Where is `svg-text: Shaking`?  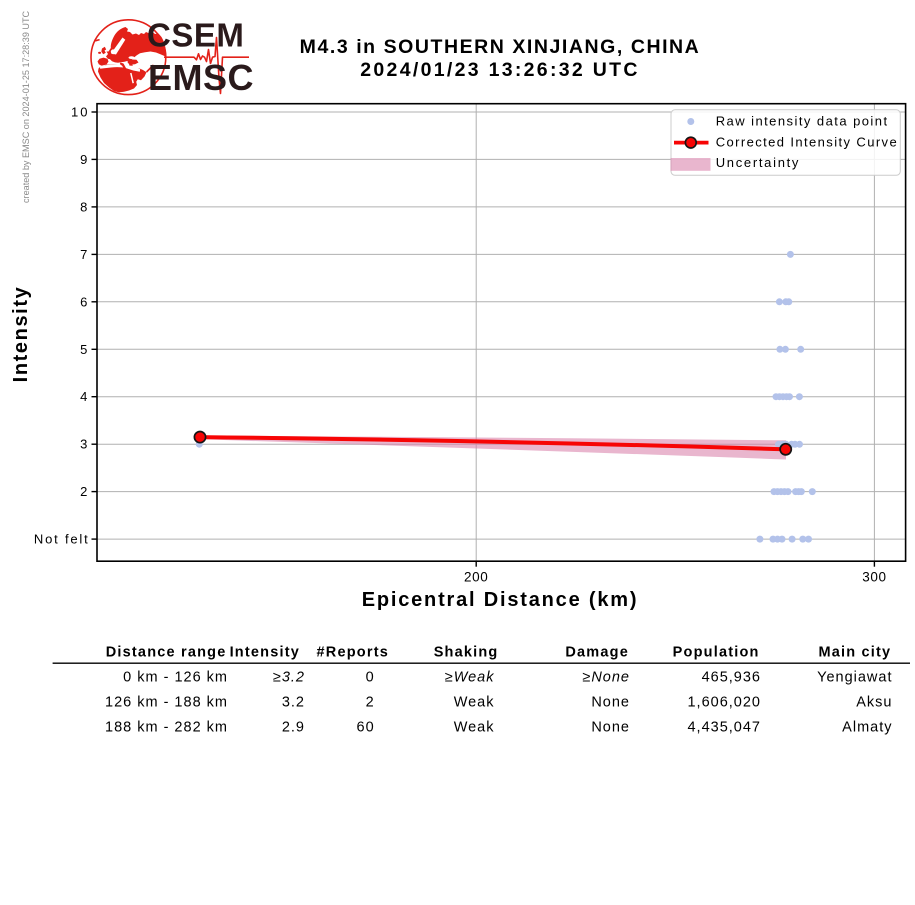 svg-text: Shaking is located at coordinates (466, 653).